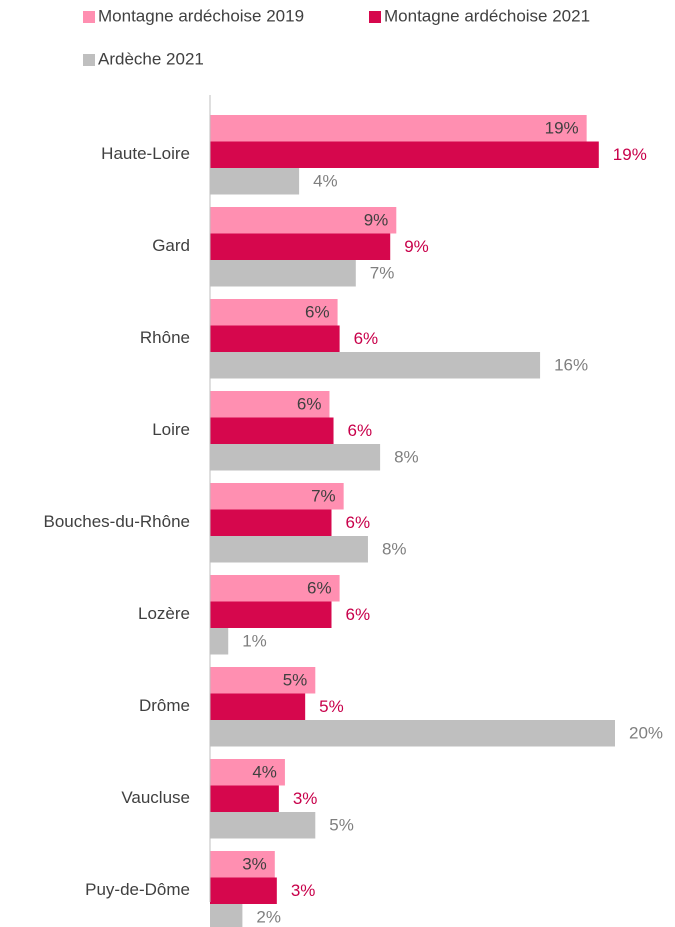 The width and height of the screenshot is (675, 927). I want to click on value-label: 2%, so click(268, 917).